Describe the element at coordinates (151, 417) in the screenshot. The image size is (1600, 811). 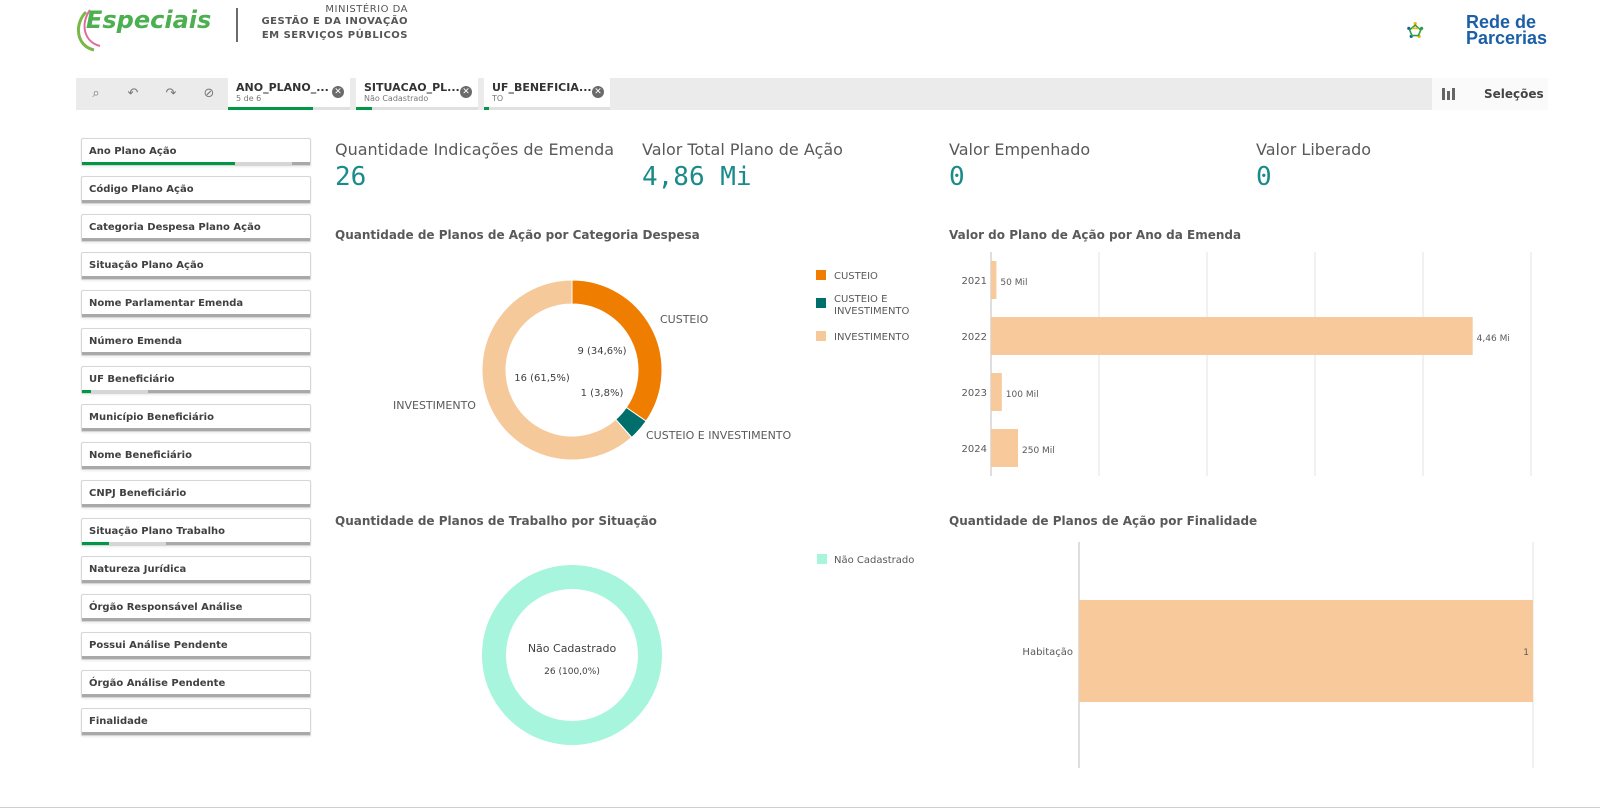
I see `filter-label: Município Beneficiário` at that location.